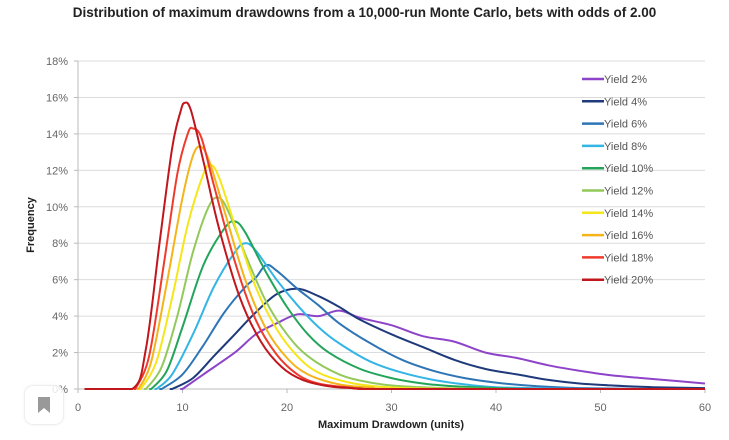  Describe the element at coordinates (600, 408) in the screenshot. I see `x-tick-label: 50` at that location.